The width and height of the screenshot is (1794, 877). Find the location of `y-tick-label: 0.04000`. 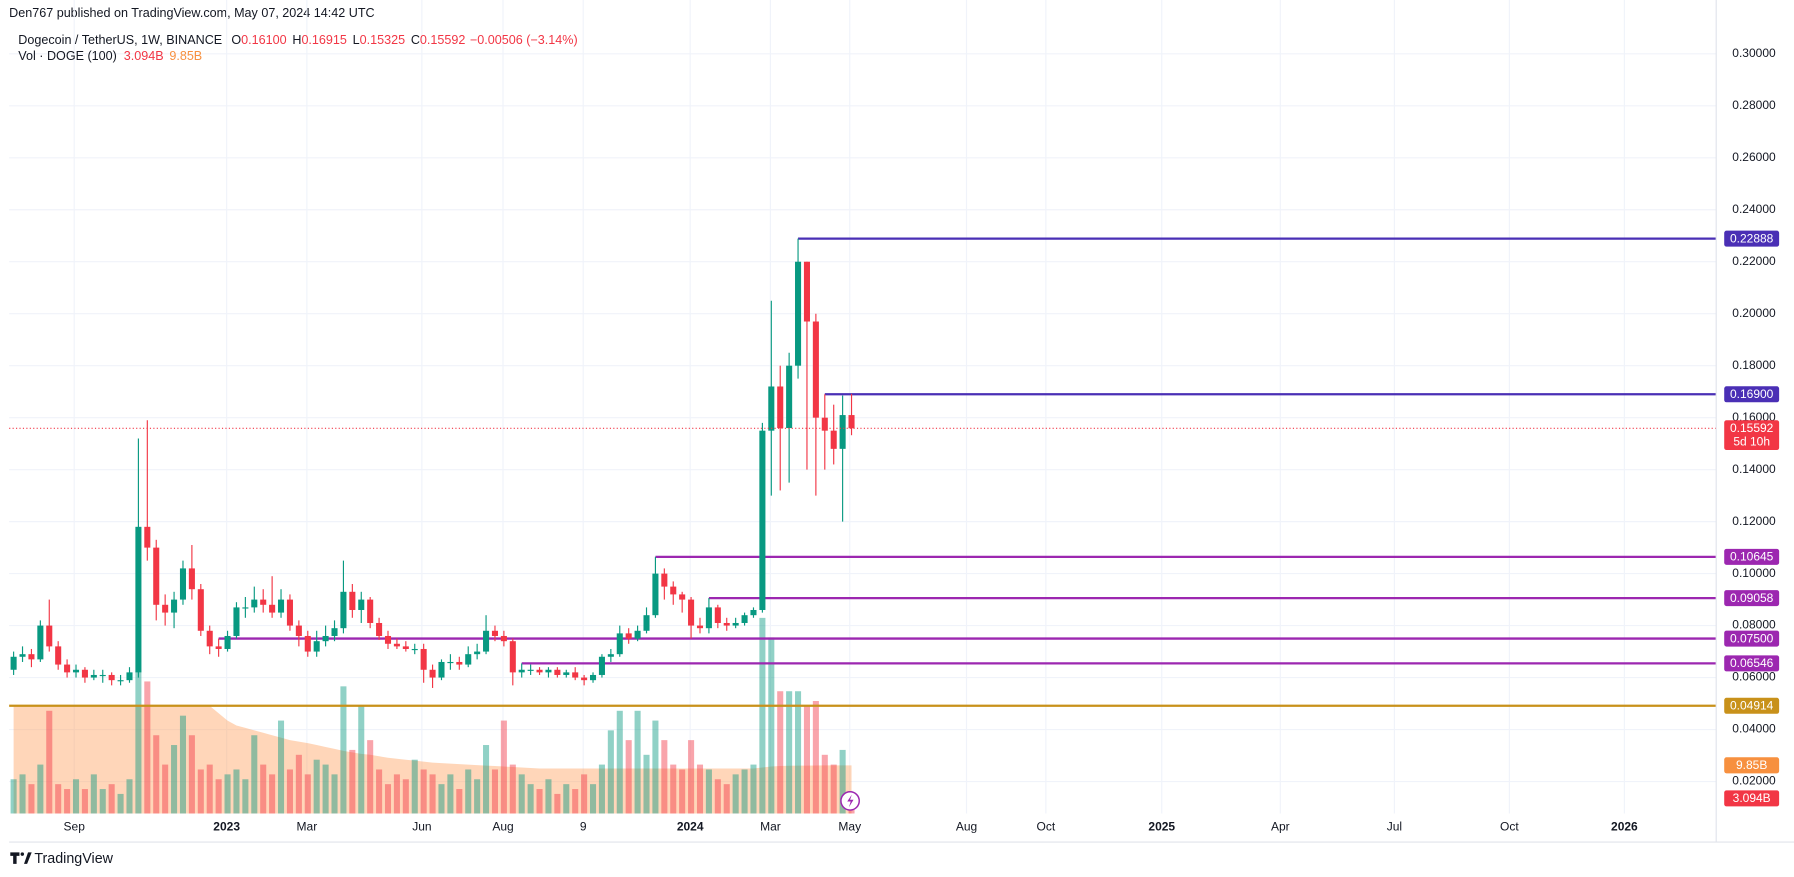

y-tick-label: 0.04000 is located at coordinates (1754, 729).